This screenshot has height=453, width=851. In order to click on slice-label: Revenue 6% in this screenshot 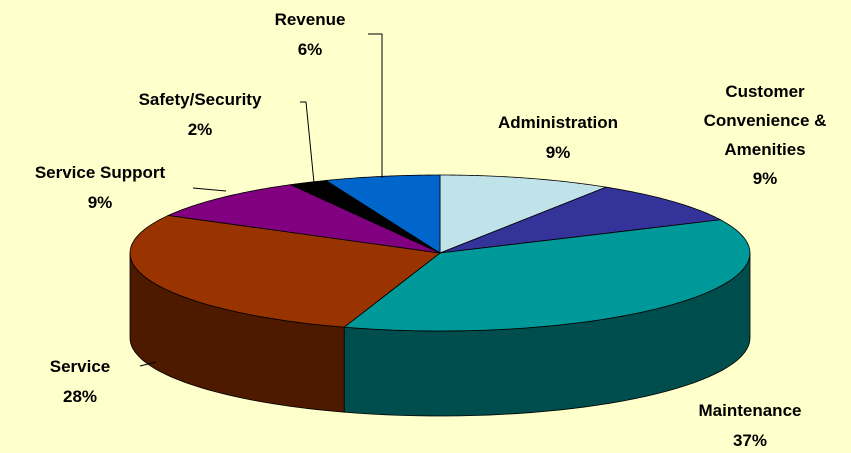, I will do `click(310, 35)`.